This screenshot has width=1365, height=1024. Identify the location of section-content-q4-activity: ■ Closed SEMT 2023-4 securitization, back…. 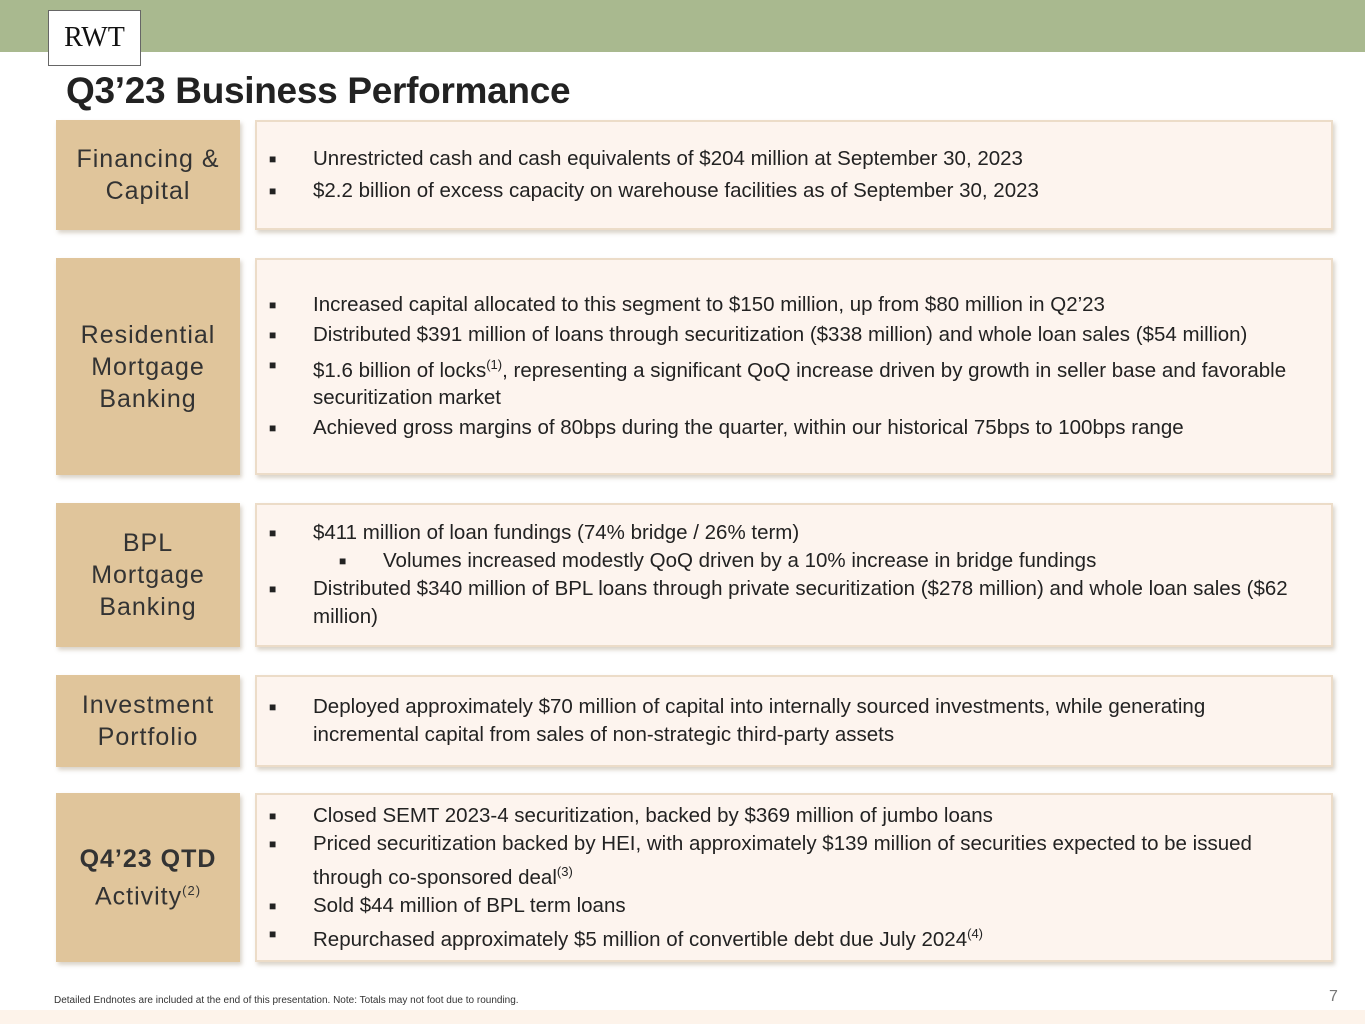
(794, 877).